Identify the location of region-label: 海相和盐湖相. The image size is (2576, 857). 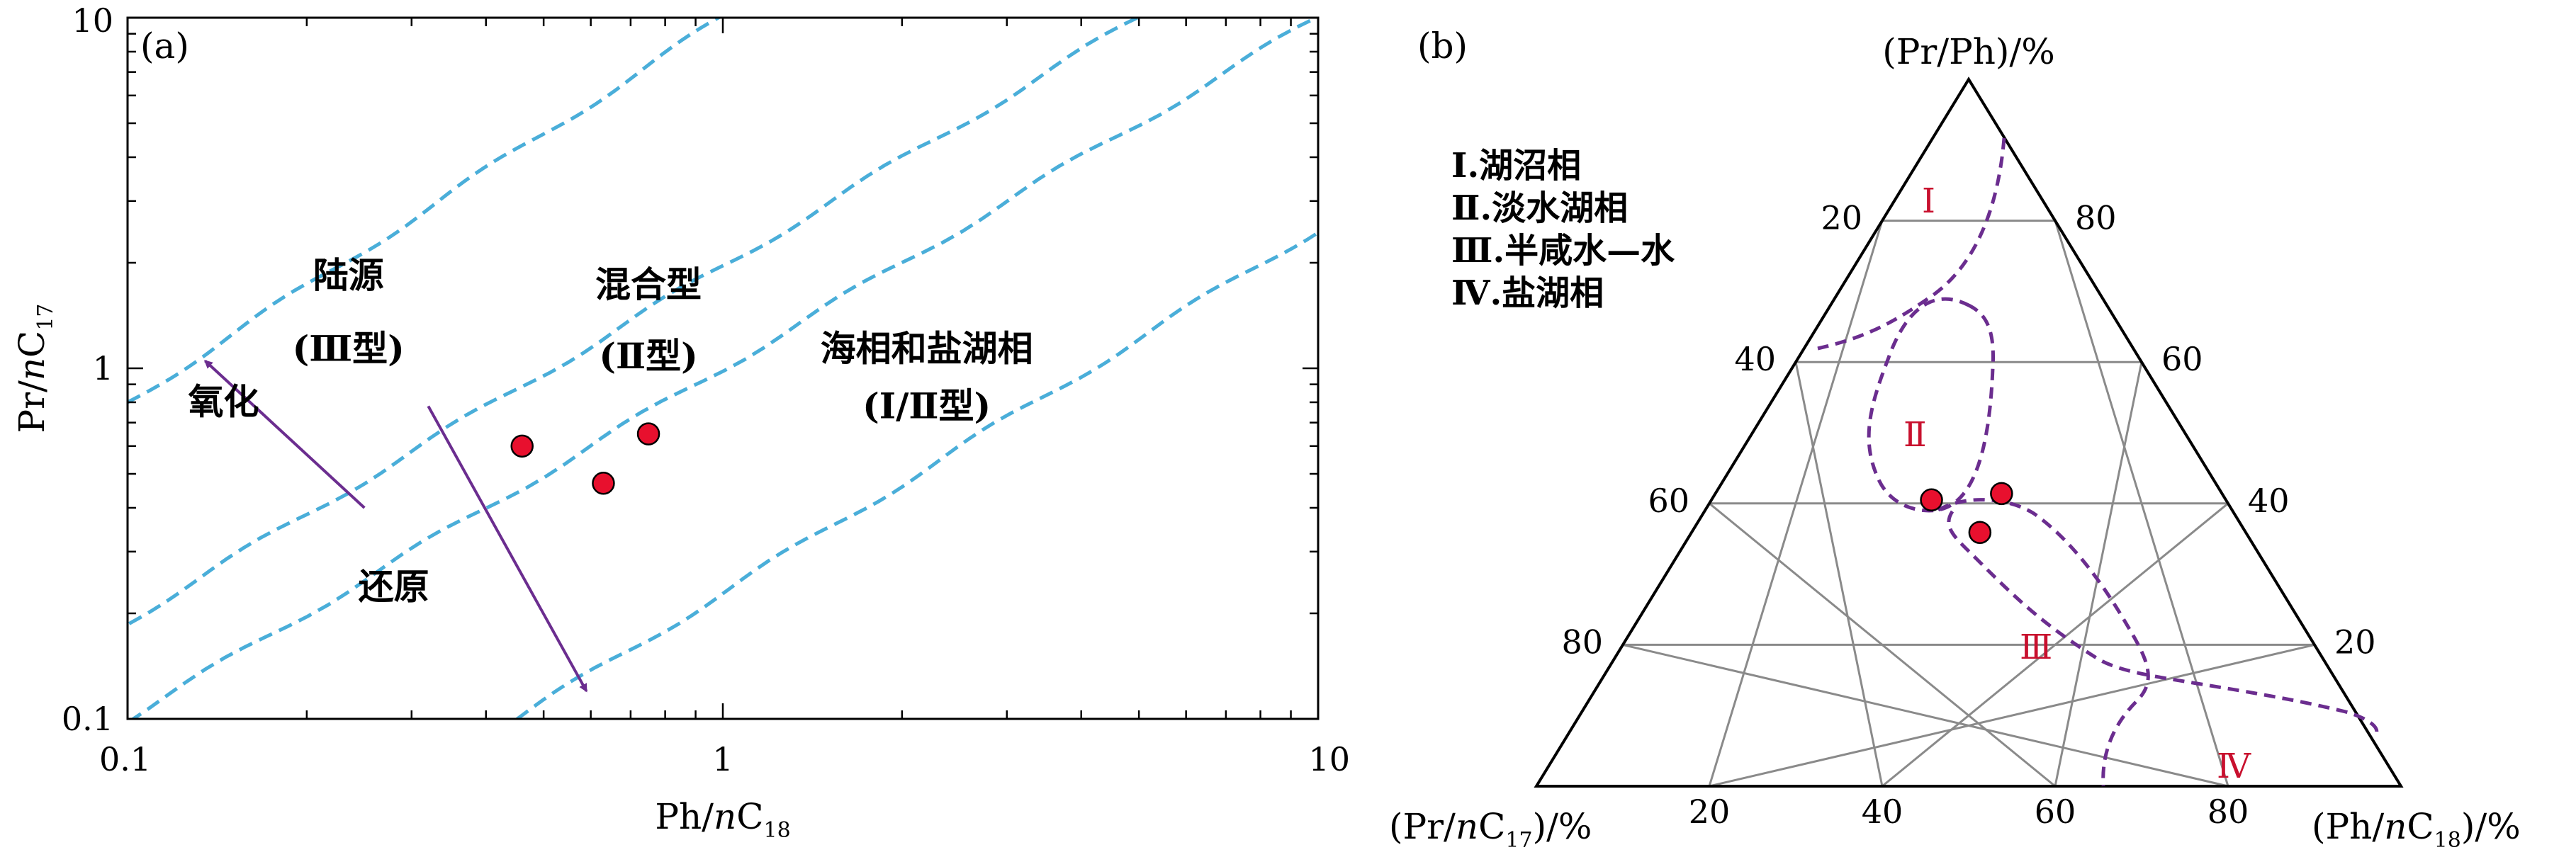
(927, 349).